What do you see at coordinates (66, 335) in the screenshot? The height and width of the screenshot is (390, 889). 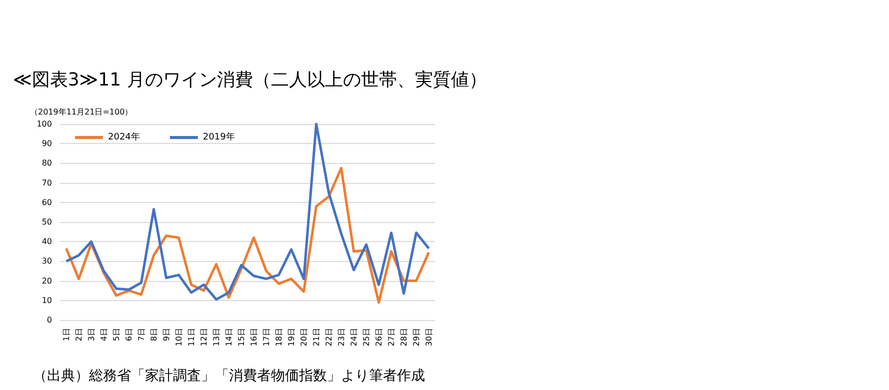 I see `x-tick-label: 1日` at bounding box center [66, 335].